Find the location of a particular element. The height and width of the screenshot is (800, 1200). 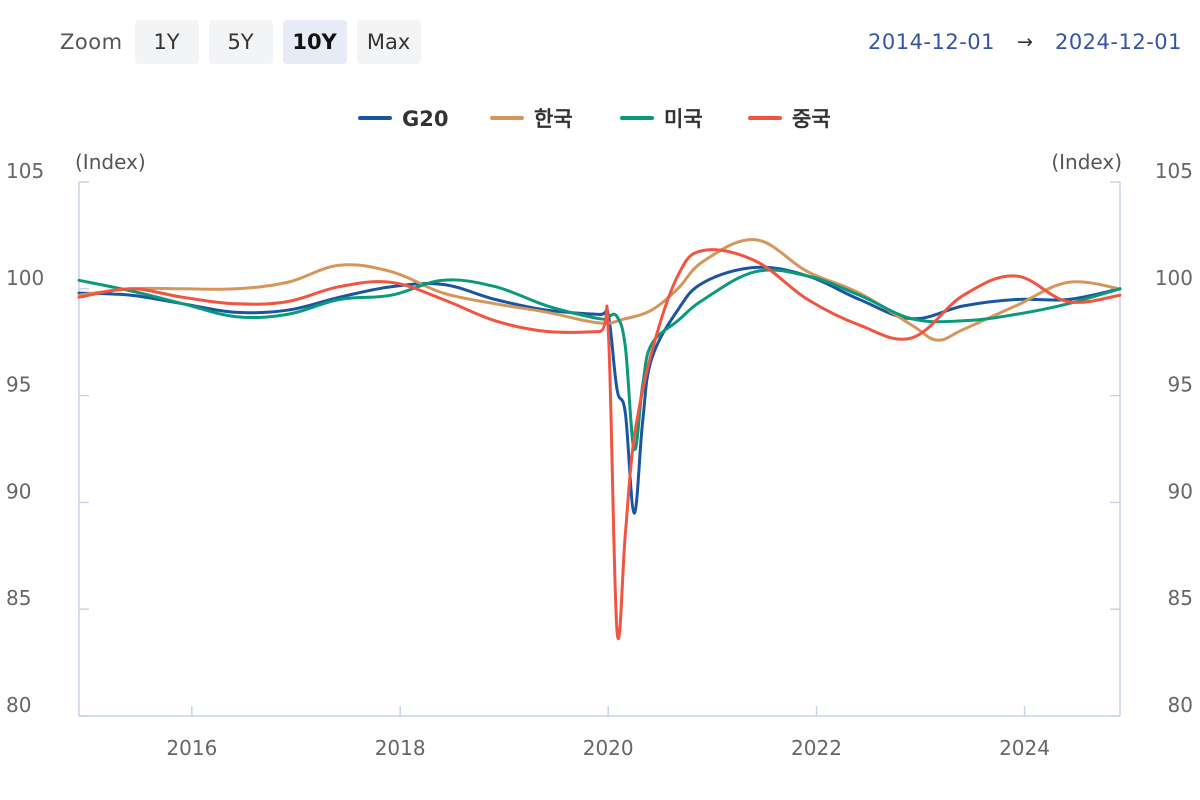

legend-item-g20: G20 is located at coordinates (403, 119).